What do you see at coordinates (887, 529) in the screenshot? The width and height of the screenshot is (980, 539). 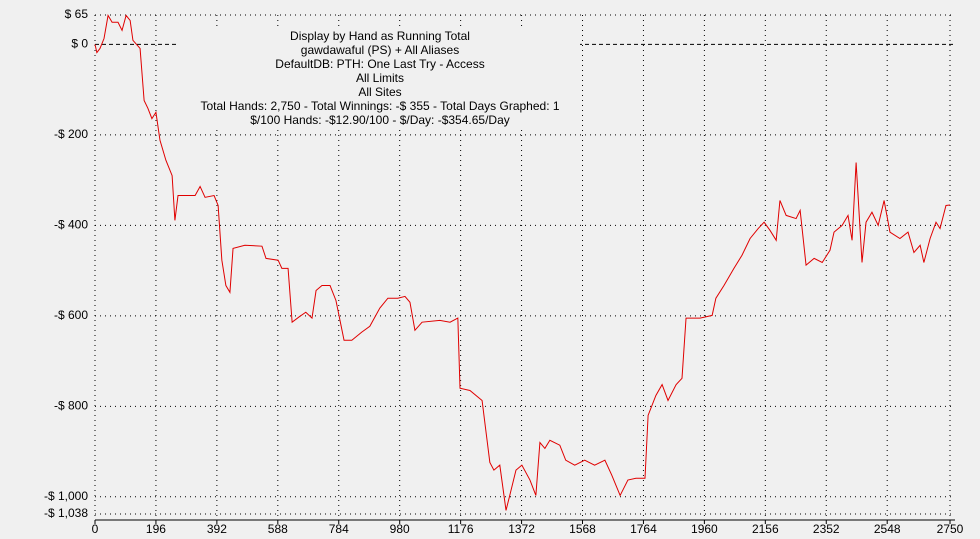 I see `x-tick-label: 2548` at bounding box center [887, 529].